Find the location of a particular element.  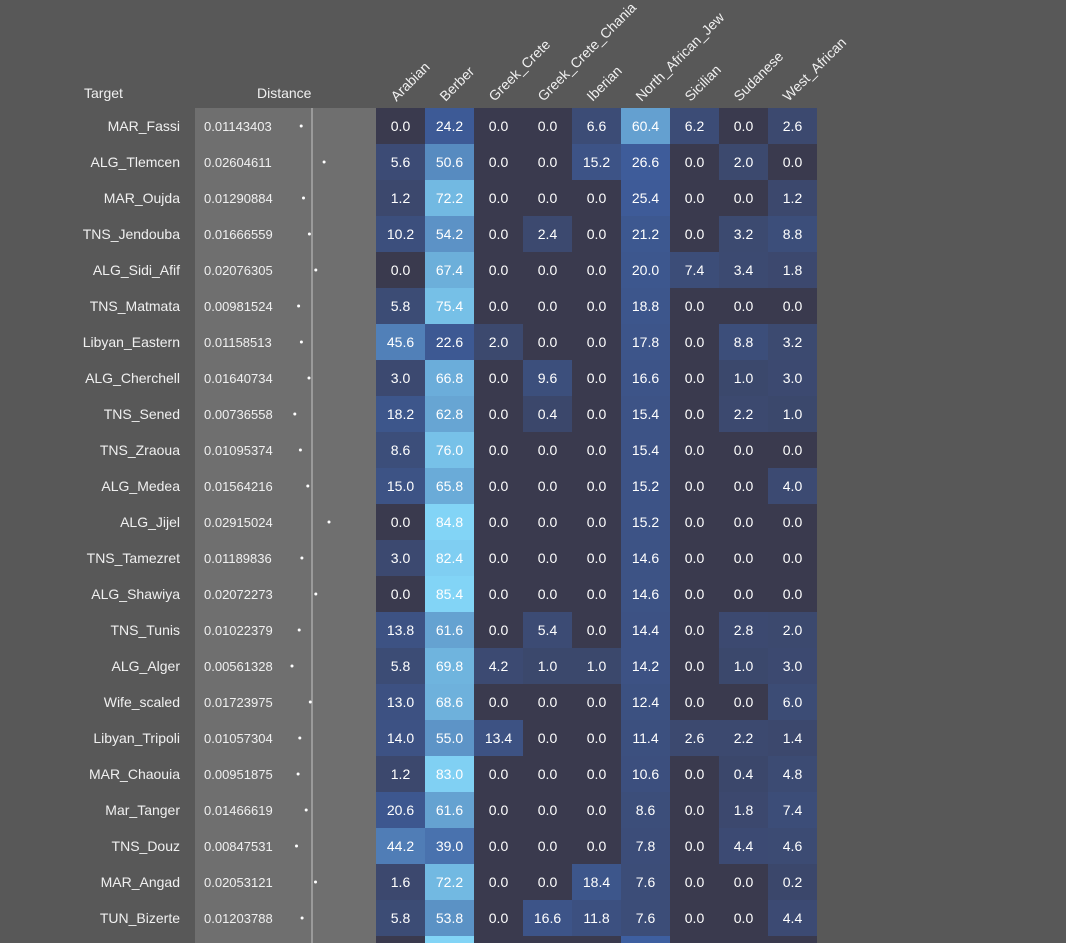

distance-value: 0.00561328 is located at coordinates (238, 666).